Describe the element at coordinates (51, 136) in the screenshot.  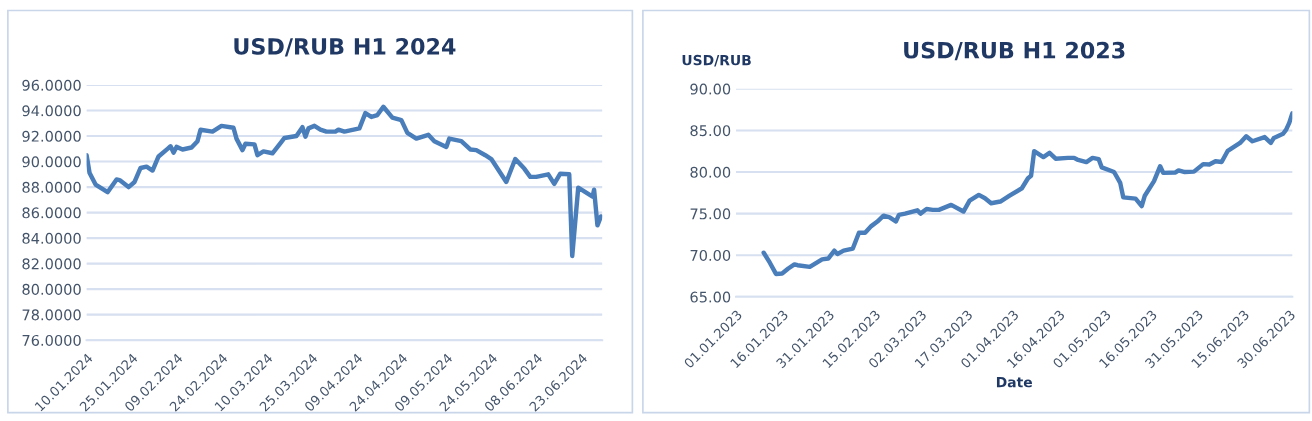
I see `y-tick-label: 92.0000` at that location.